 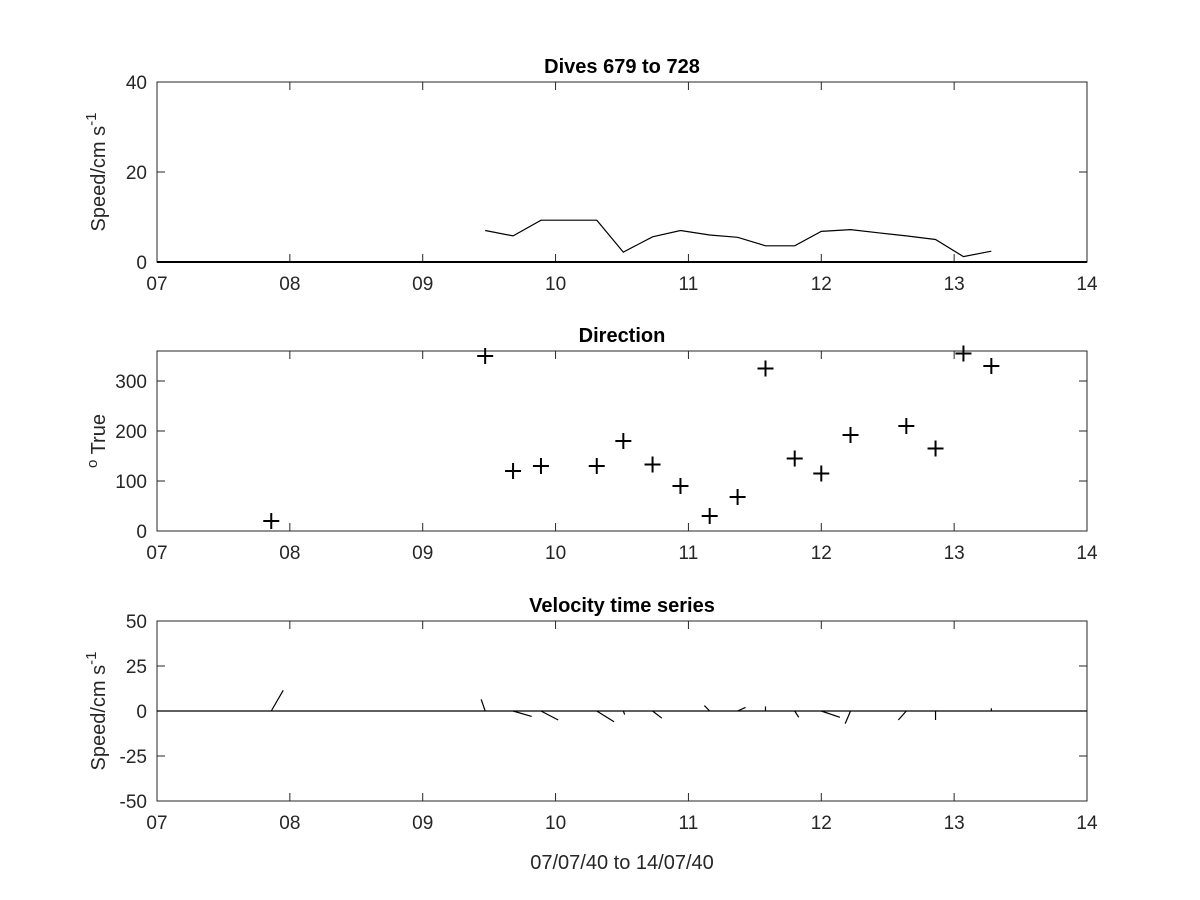 What do you see at coordinates (131, 382) in the screenshot?
I see `y-tick-label: 300` at bounding box center [131, 382].